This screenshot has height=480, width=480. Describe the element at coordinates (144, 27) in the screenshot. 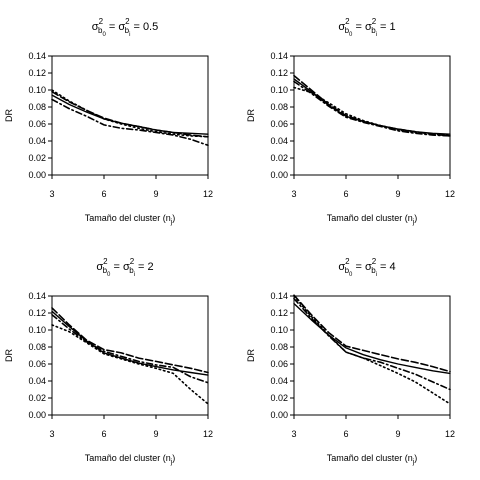

I see `title-value: = 0.5` at that location.